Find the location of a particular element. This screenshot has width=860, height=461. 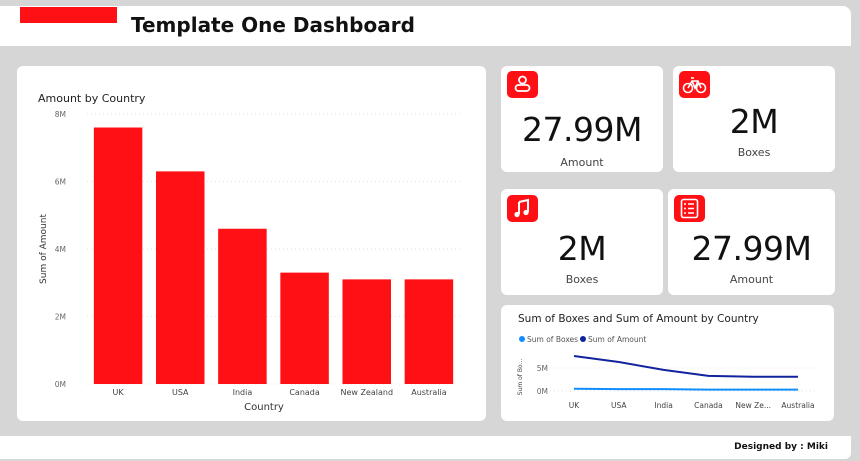

line-xtick-label: India is located at coordinates (663, 405).